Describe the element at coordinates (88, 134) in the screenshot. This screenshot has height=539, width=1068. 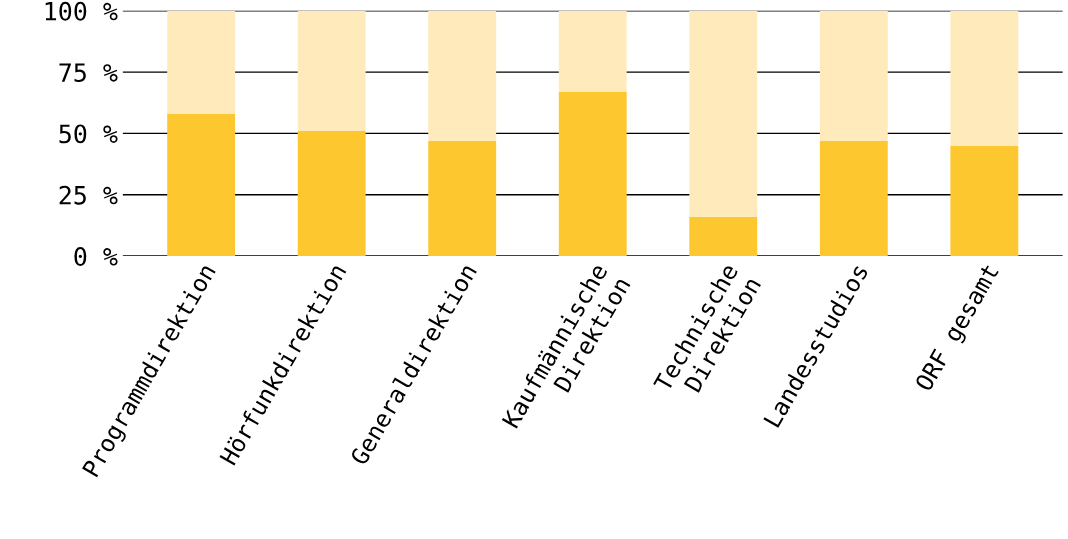
I see `y-tick-label: 50 %` at that location.